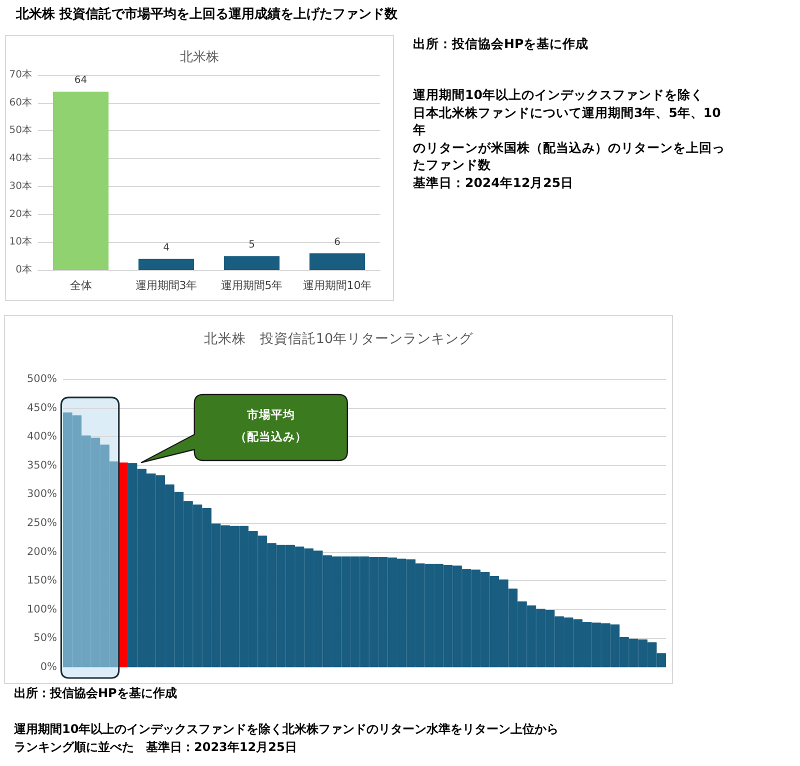  Describe the element at coordinates (287, 738) in the screenshot. I see `text: 運用期間10年以上のインデックスファンドを除く北米株ファンドのリターン水準をリターン上位からランキング順に並べた 基準日：2023年12月25日` at that location.